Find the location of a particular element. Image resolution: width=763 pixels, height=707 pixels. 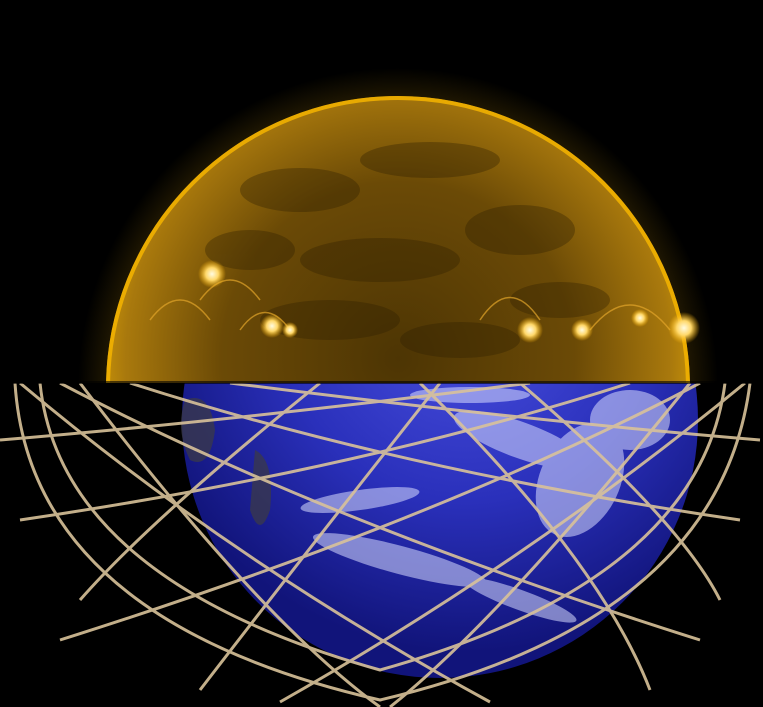

sun-bright-spots is located at coordinates (449, 302).